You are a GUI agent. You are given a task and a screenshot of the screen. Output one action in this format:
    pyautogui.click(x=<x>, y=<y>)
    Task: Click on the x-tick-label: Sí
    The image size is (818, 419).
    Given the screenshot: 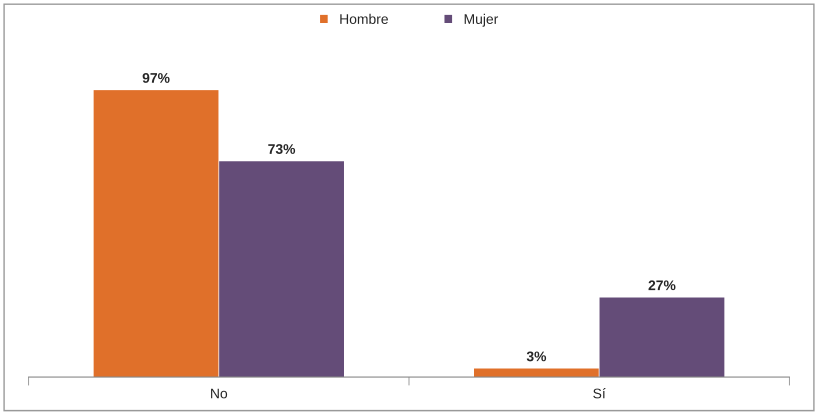 What is the action you would take?
    pyautogui.click(x=599, y=393)
    